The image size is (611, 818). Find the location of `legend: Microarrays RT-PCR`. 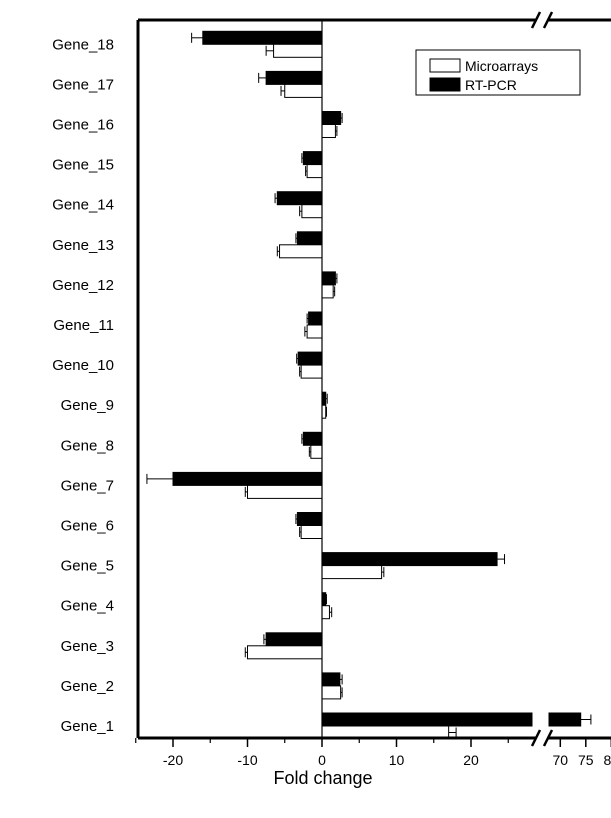

legend: Microarrays RT-PCR is located at coordinates (498, 72).